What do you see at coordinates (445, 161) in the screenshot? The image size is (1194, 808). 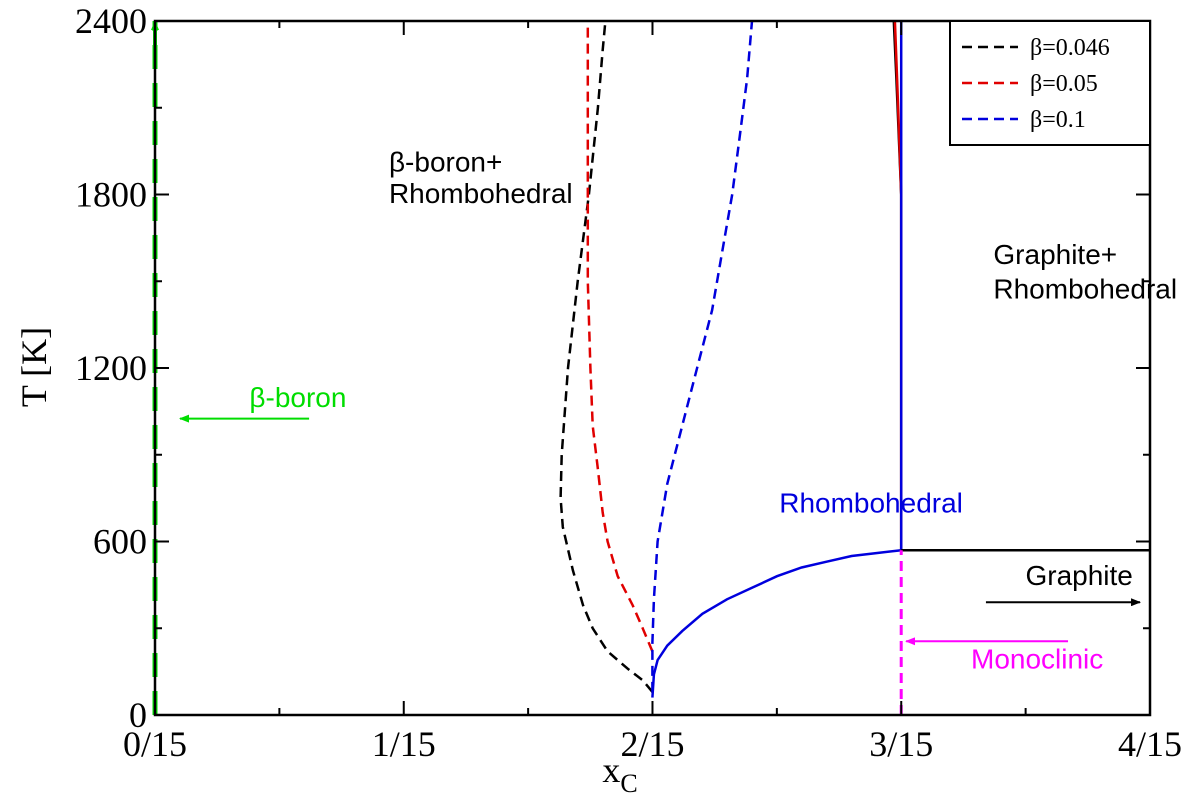 I see `annotation-label-boron: β-boron+` at bounding box center [445, 161].